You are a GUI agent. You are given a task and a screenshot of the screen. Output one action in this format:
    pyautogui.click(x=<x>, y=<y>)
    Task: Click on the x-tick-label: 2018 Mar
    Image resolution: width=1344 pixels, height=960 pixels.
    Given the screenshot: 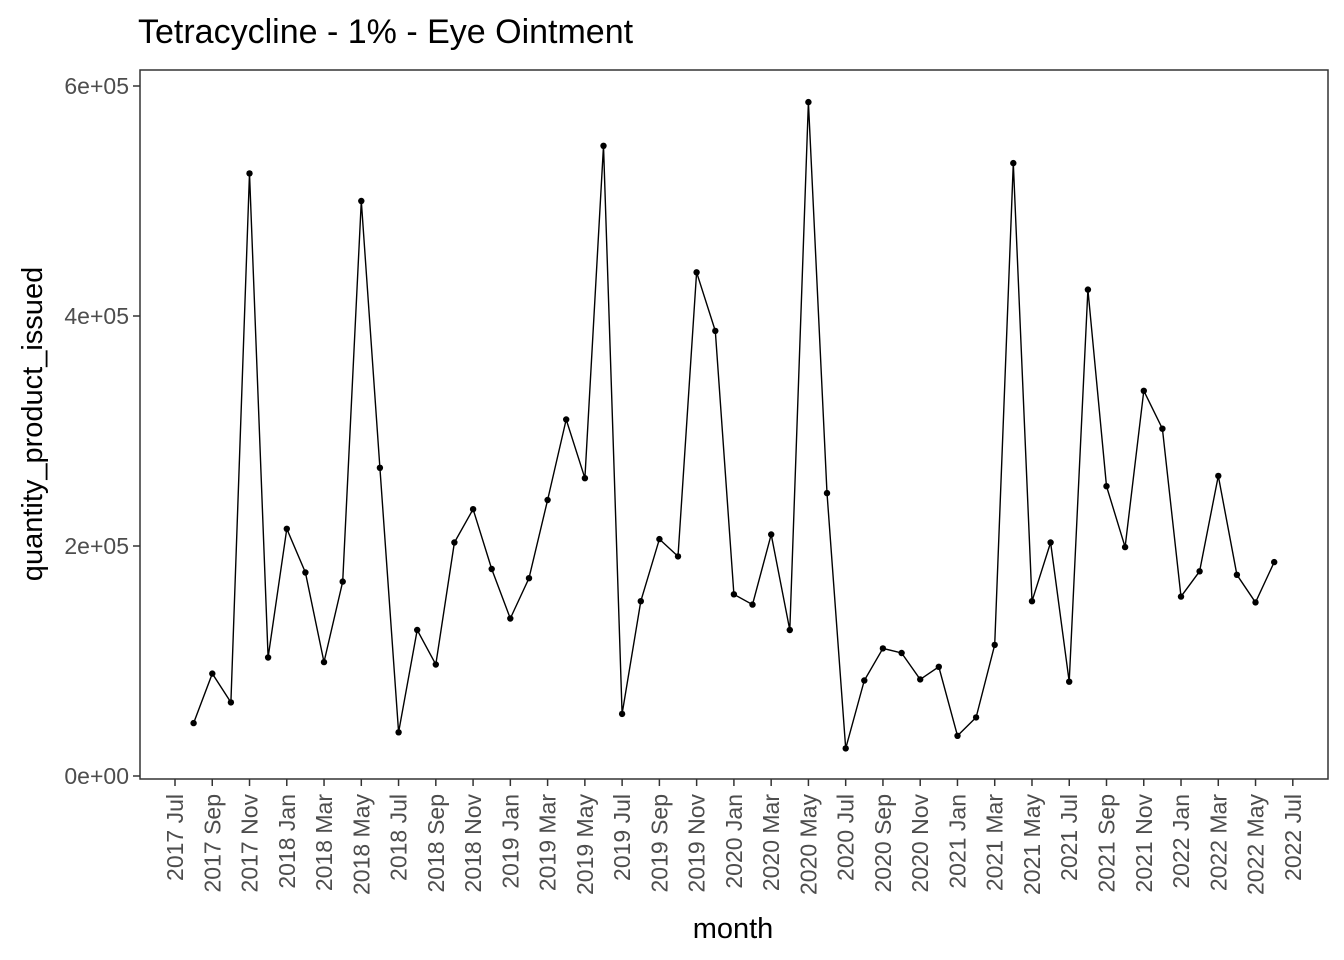 What is the action you would take?
    pyautogui.click(x=324, y=843)
    